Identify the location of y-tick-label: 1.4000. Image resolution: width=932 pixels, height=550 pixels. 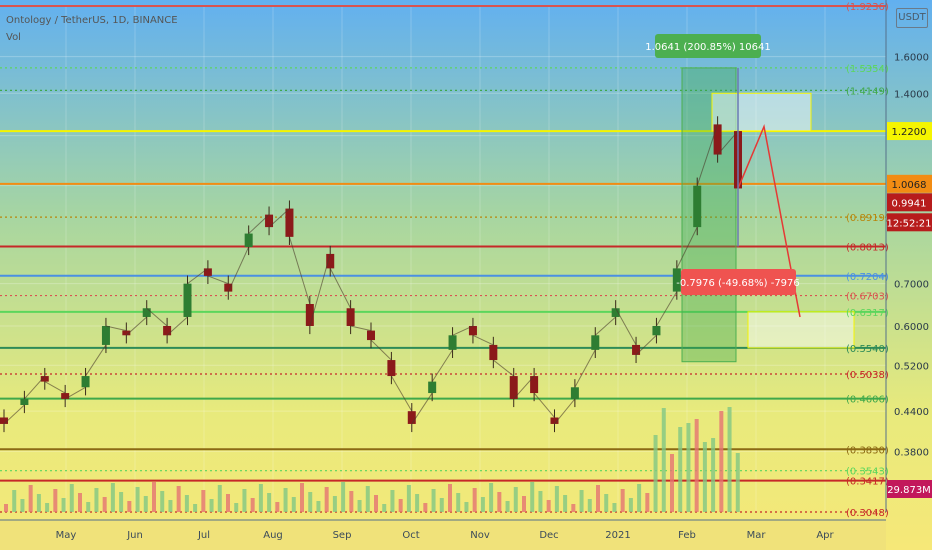
(911, 94).